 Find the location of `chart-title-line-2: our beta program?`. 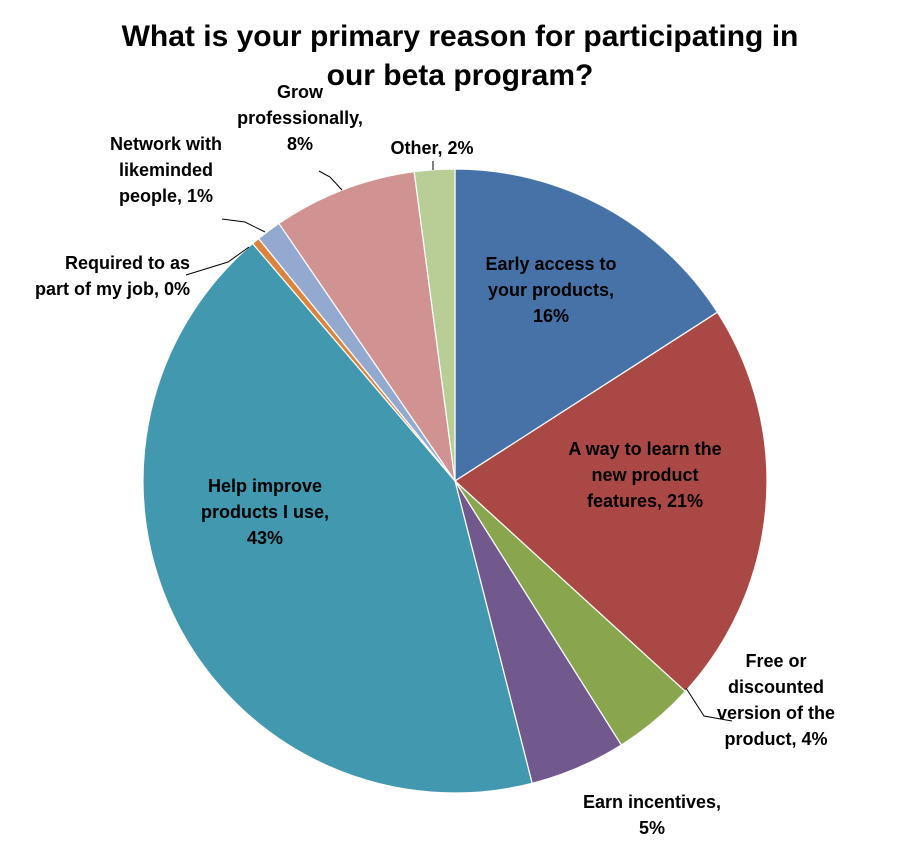

chart-title-line-2: our beta program? is located at coordinates (460, 75).